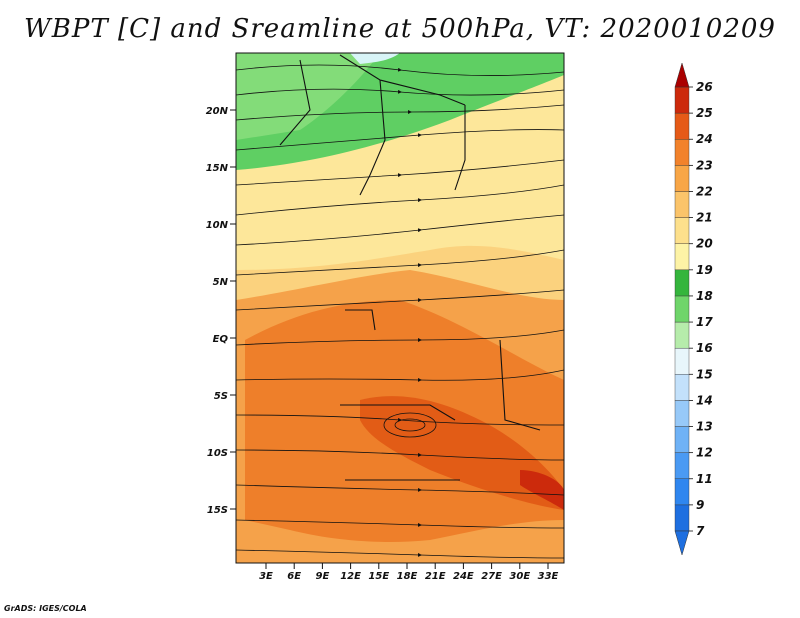 This screenshot has height=618, width=800. Describe the element at coordinates (221, 282) in the screenshot. I see `lat-tick-label: 5N` at that location.